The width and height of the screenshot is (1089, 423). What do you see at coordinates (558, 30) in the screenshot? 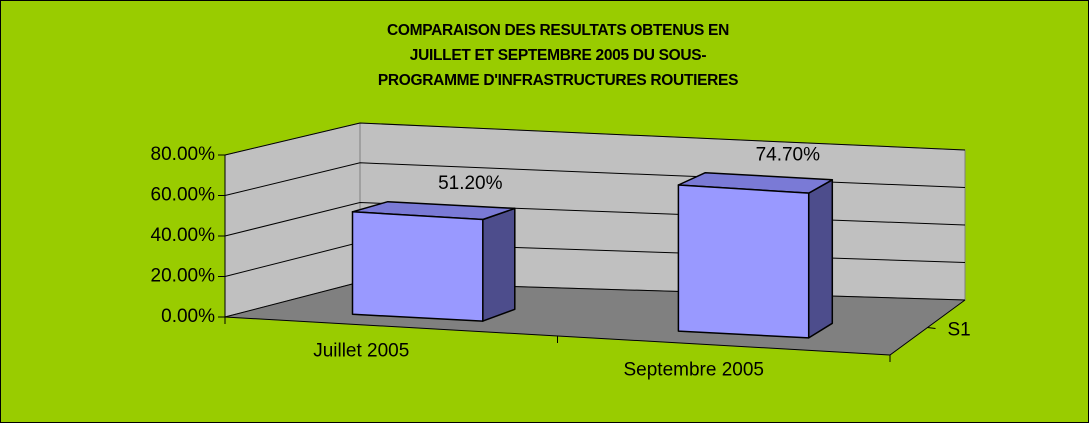
I see `chart-title: COMPARAISON DES RESULTATS OBTENUS EN` at bounding box center [558, 30].